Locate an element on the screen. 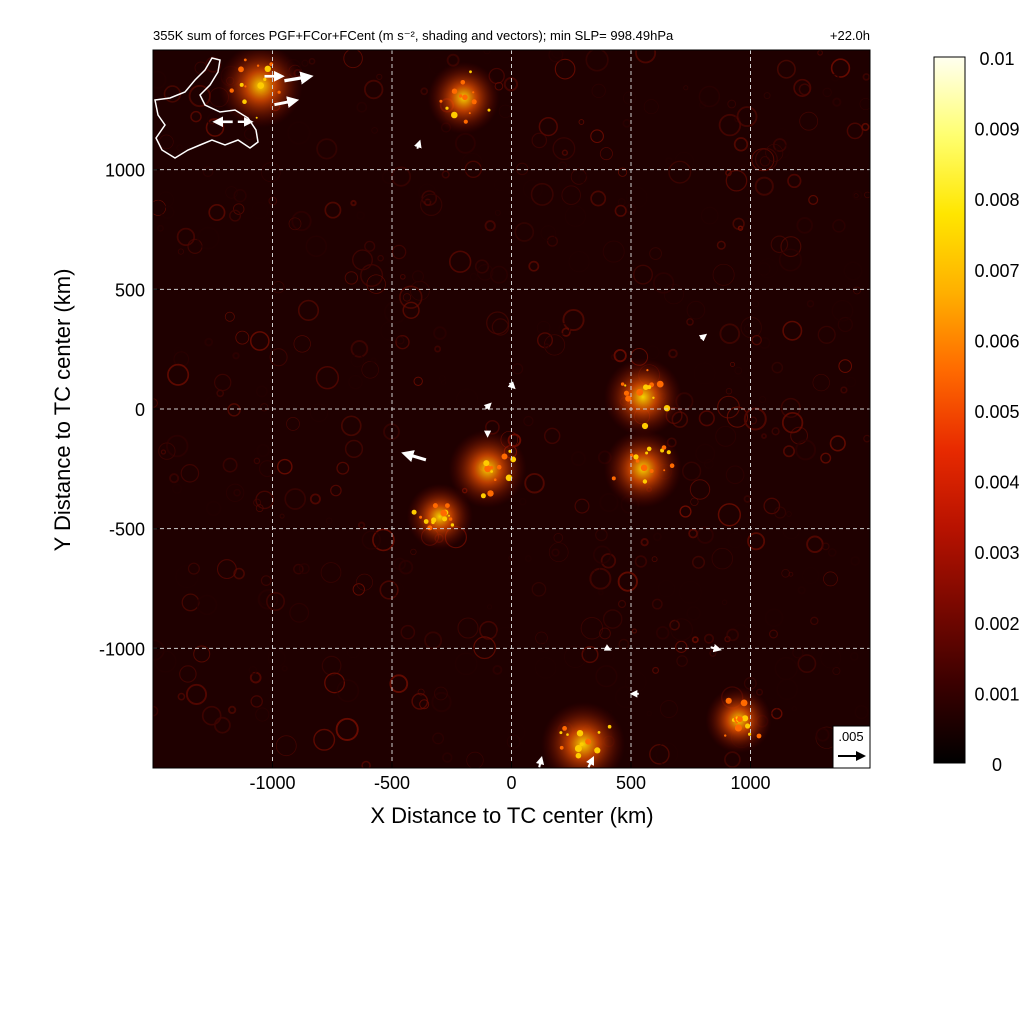 The width and height of the screenshot is (1024, 1024). colorbar-tick-label: 0.007 is located at coordinates (996, 271).